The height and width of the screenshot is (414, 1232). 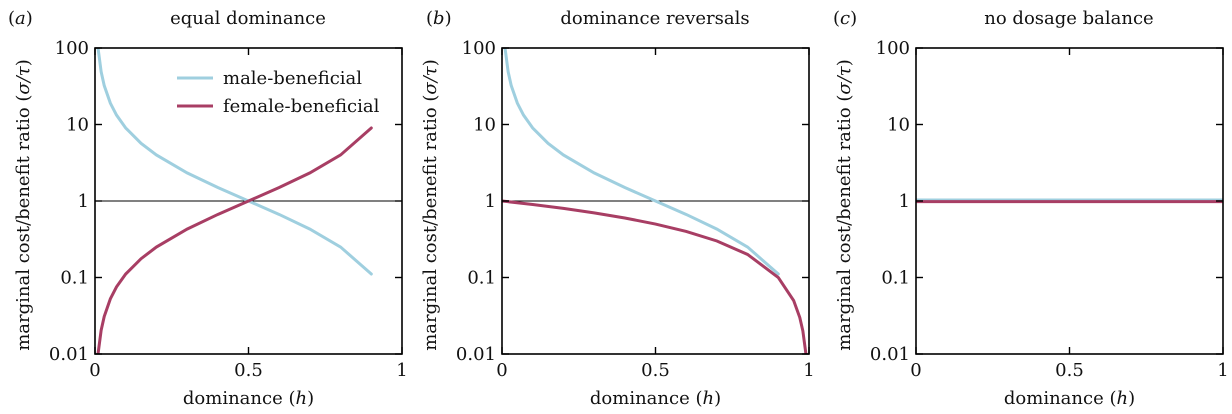 I want to click on chart-title: equal dominance, so click(x=248, y=18).